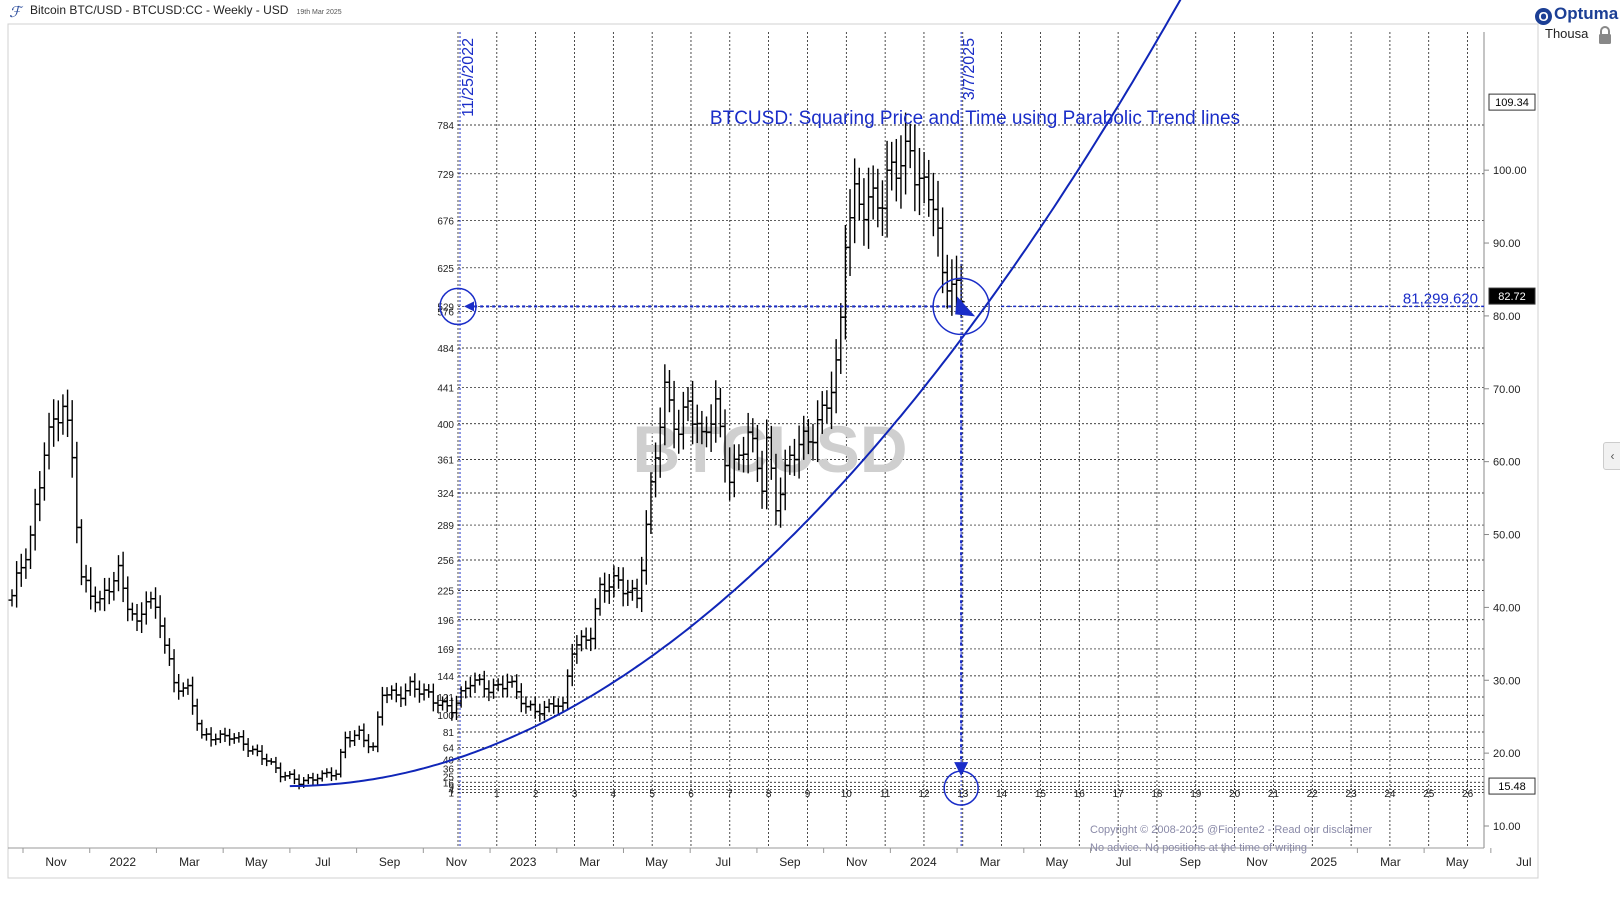 Image resolution: width=1620 pixels, height=912 pixels. Describe the element at coordinates (445, 221) in the screenshot. I see `square-tick-label: 676` at that location.